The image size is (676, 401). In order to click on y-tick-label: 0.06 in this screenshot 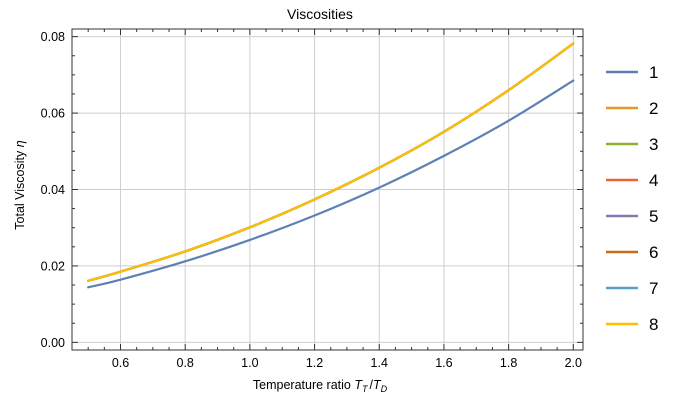, I will do `click(53, 114)`.